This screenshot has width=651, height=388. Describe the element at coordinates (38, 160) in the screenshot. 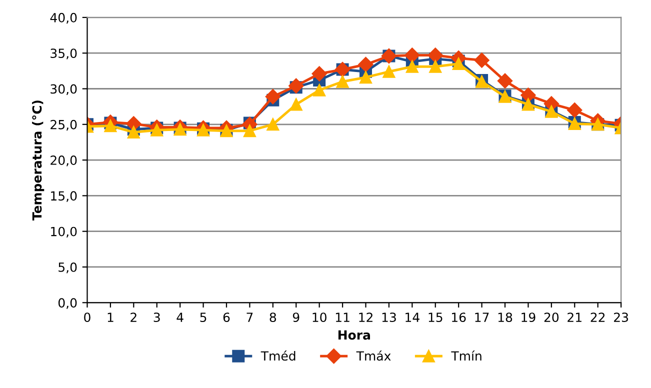

I see `y-axis-title: Temperatura (°C)` at that location.